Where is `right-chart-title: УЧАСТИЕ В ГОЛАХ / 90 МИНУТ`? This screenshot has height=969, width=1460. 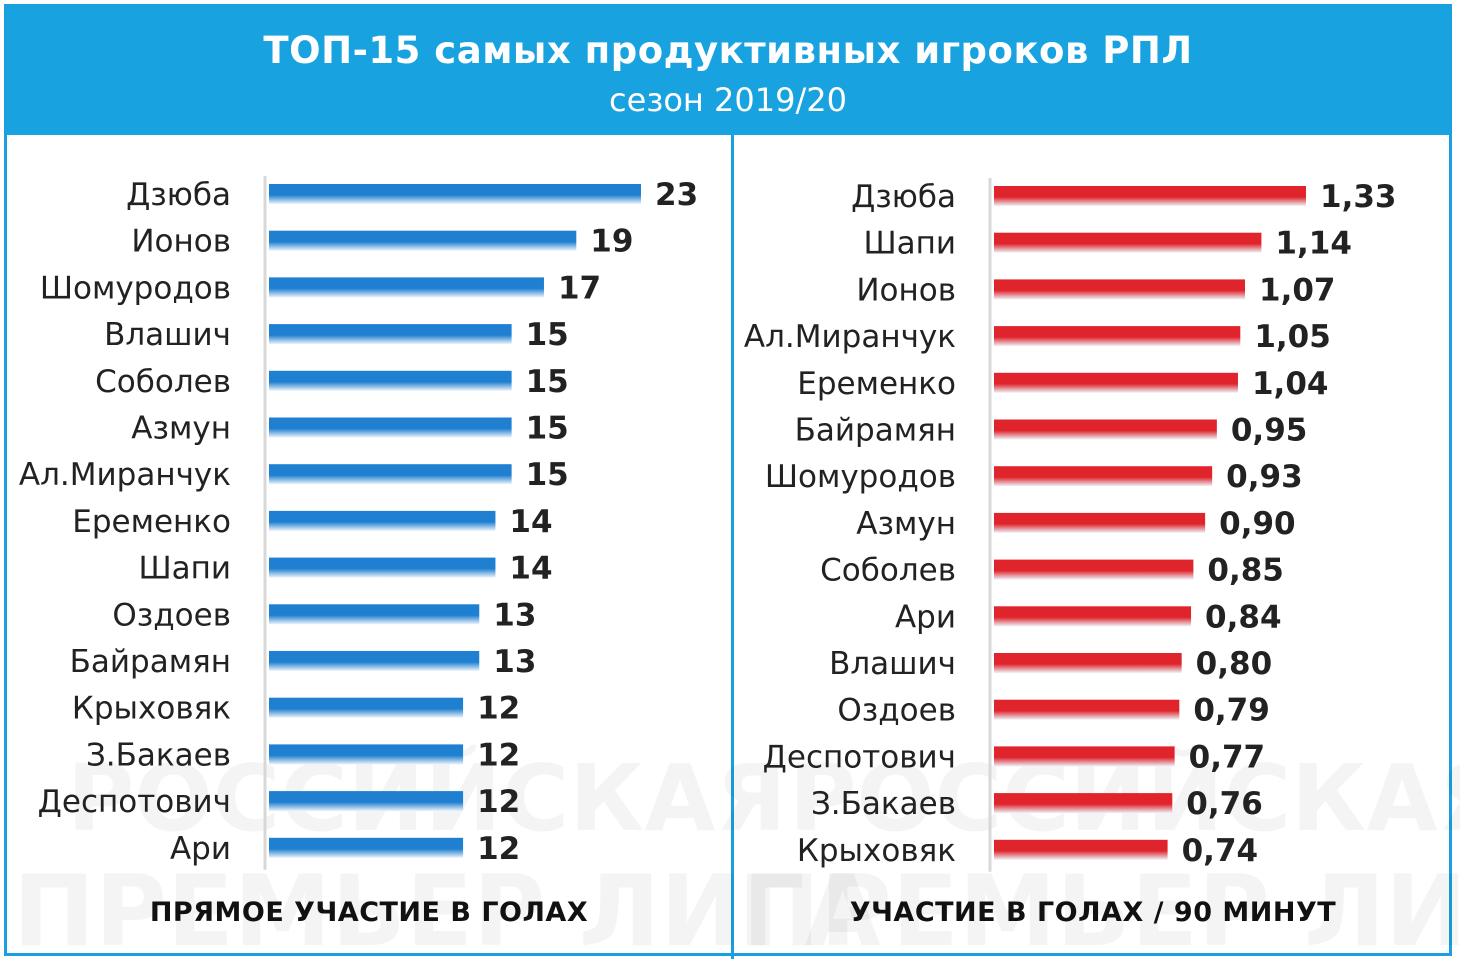
right-chart-title: УЧАСТИЕ В ГОЛАХ / 90 МИНУТ is located at coordinates (1093, 912).